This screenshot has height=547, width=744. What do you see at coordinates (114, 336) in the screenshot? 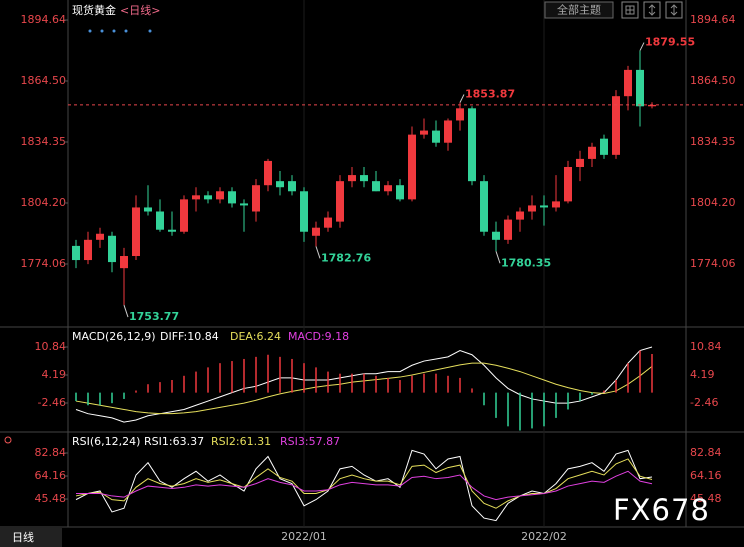
I see `legend-title: MACD(26,12,9)` at bounding box center [114, 336].